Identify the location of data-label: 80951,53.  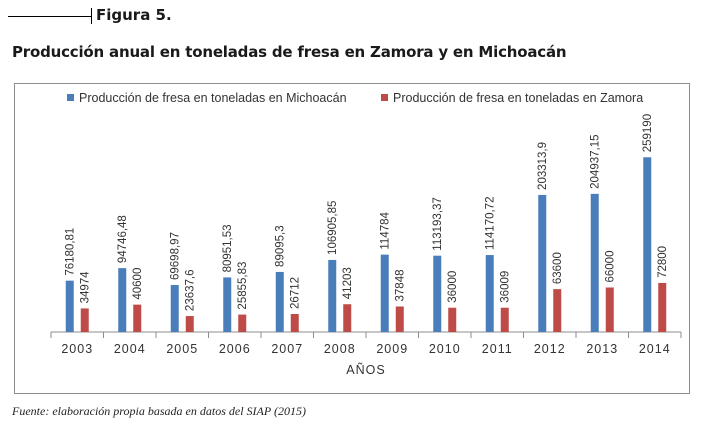
(228, 248).